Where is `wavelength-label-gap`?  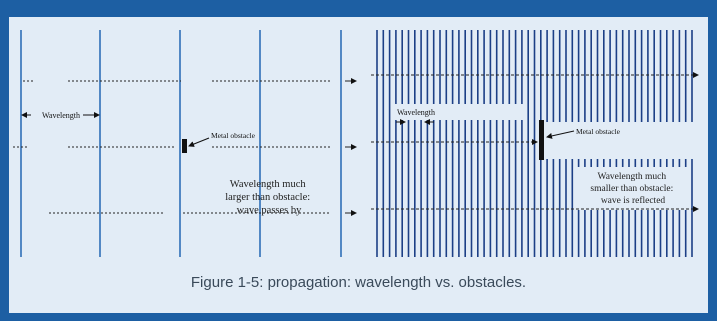 wavelength-label-gap is located at coordinates (459, 112).